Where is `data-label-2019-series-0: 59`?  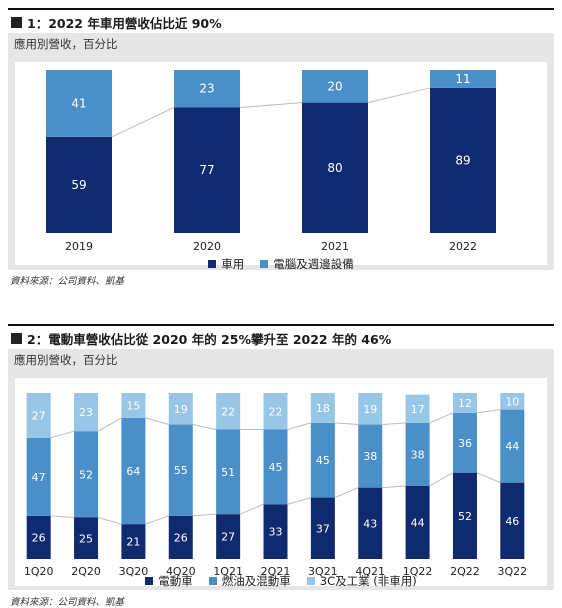 data-label-2019-series-0: 59 is located at coordinates (78, 185).